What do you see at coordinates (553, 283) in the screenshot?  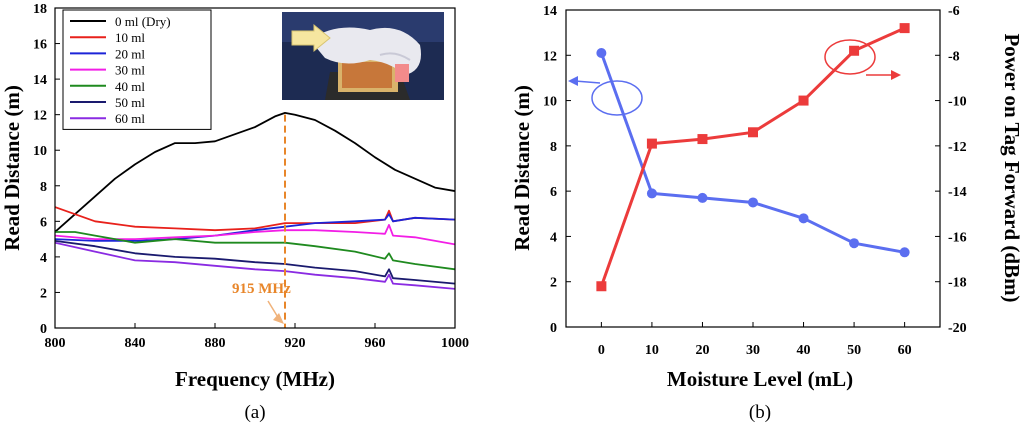 I see `y-tick-label-b-left: 2` at bounding box center [553, 283].